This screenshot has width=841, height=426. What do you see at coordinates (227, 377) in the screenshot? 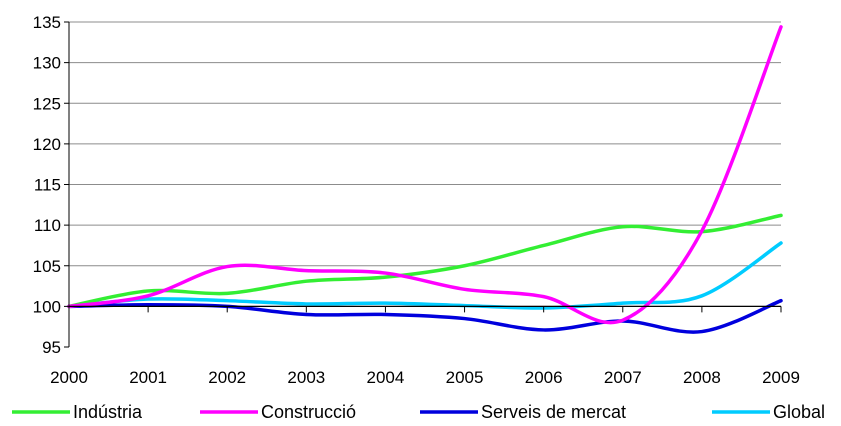
I see `x-tick-label: 2002` at bounding box center [227, 377].